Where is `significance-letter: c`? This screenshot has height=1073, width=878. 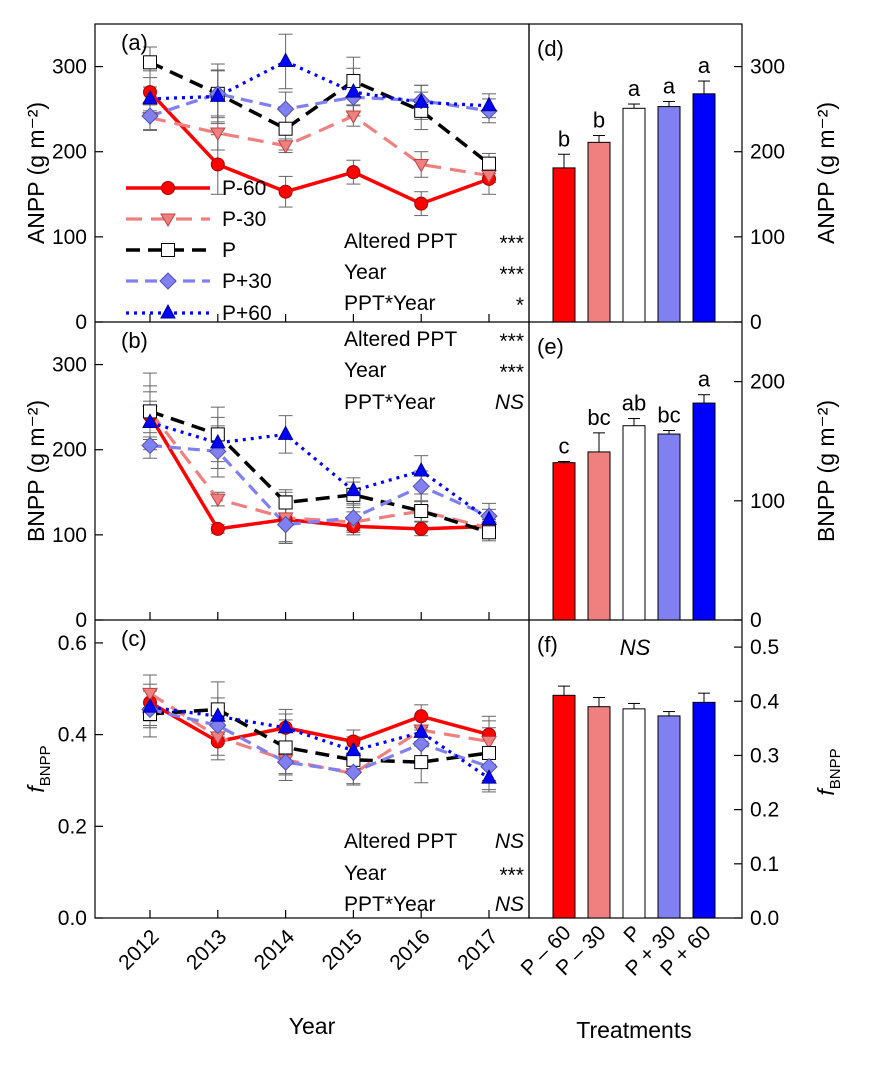 significance-letter: c is located at coordinates (564, 445).